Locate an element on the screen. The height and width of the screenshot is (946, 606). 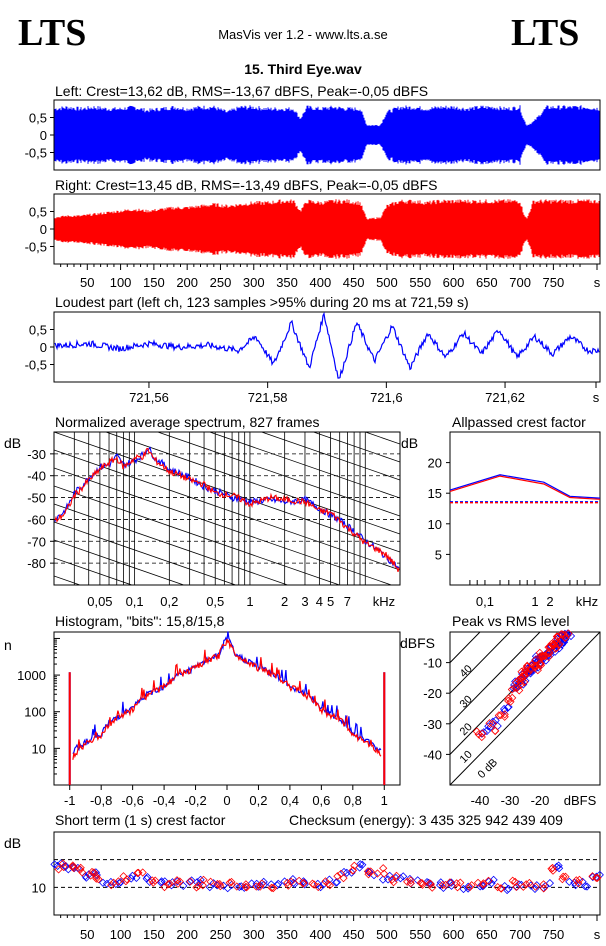
spectrum-ylabel: dB is located at coordinates (12, 443).